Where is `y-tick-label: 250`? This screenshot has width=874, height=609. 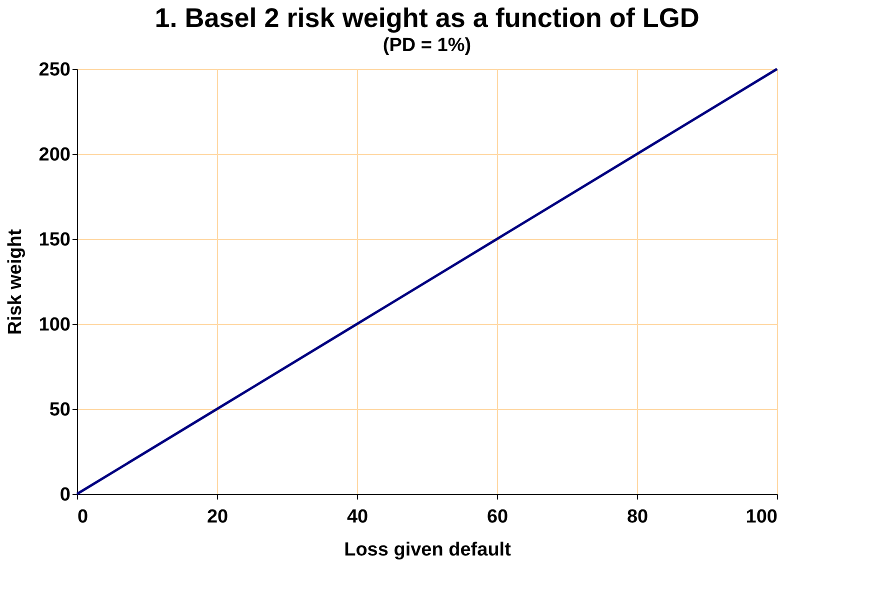 y-tick-label: 250 is located at coordinates (54, 70).